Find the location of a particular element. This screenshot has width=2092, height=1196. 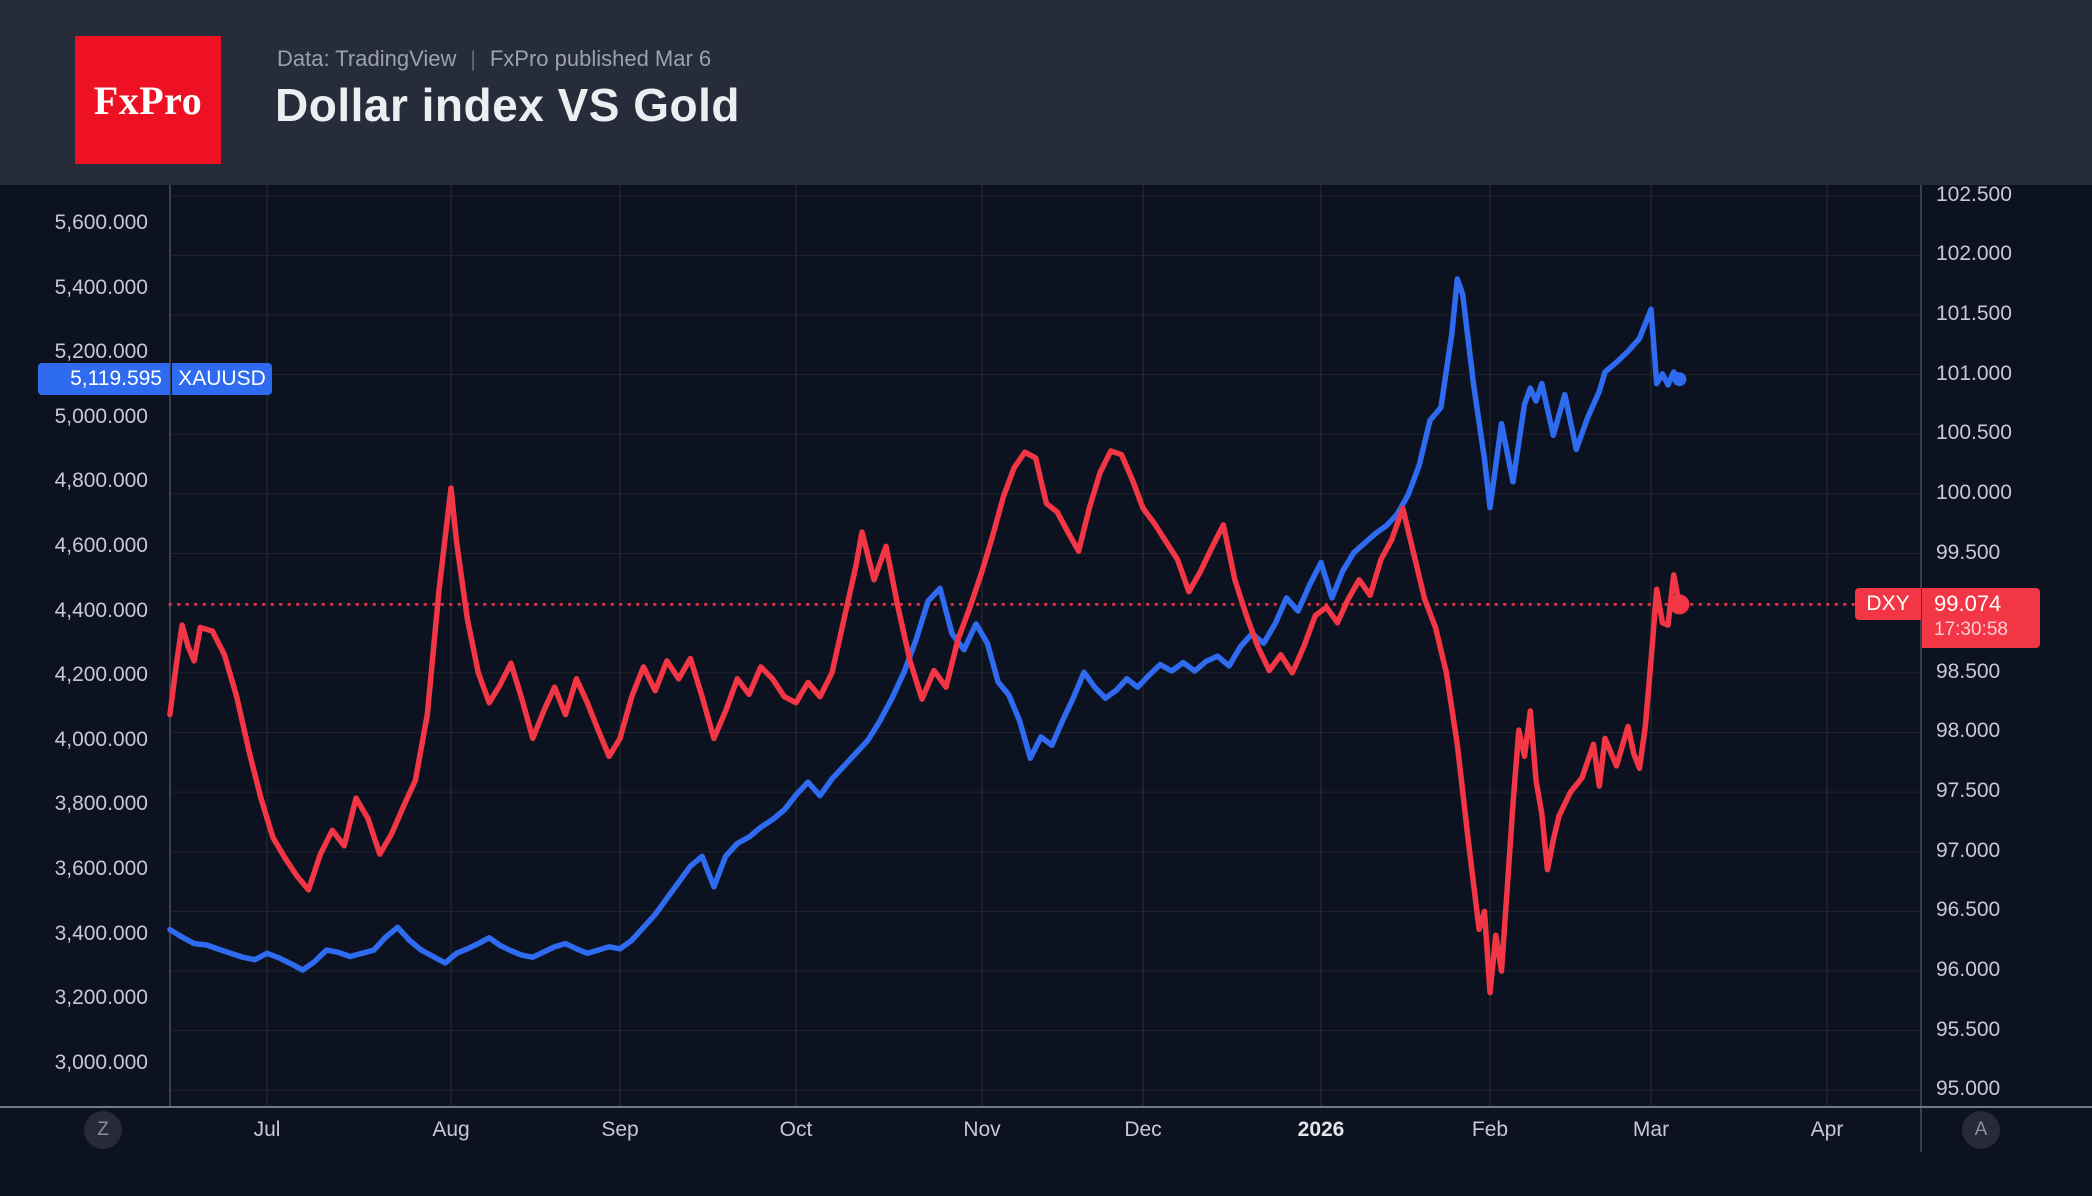

right-axis-tick: 96.500 is located at coordinates (1968, 910).